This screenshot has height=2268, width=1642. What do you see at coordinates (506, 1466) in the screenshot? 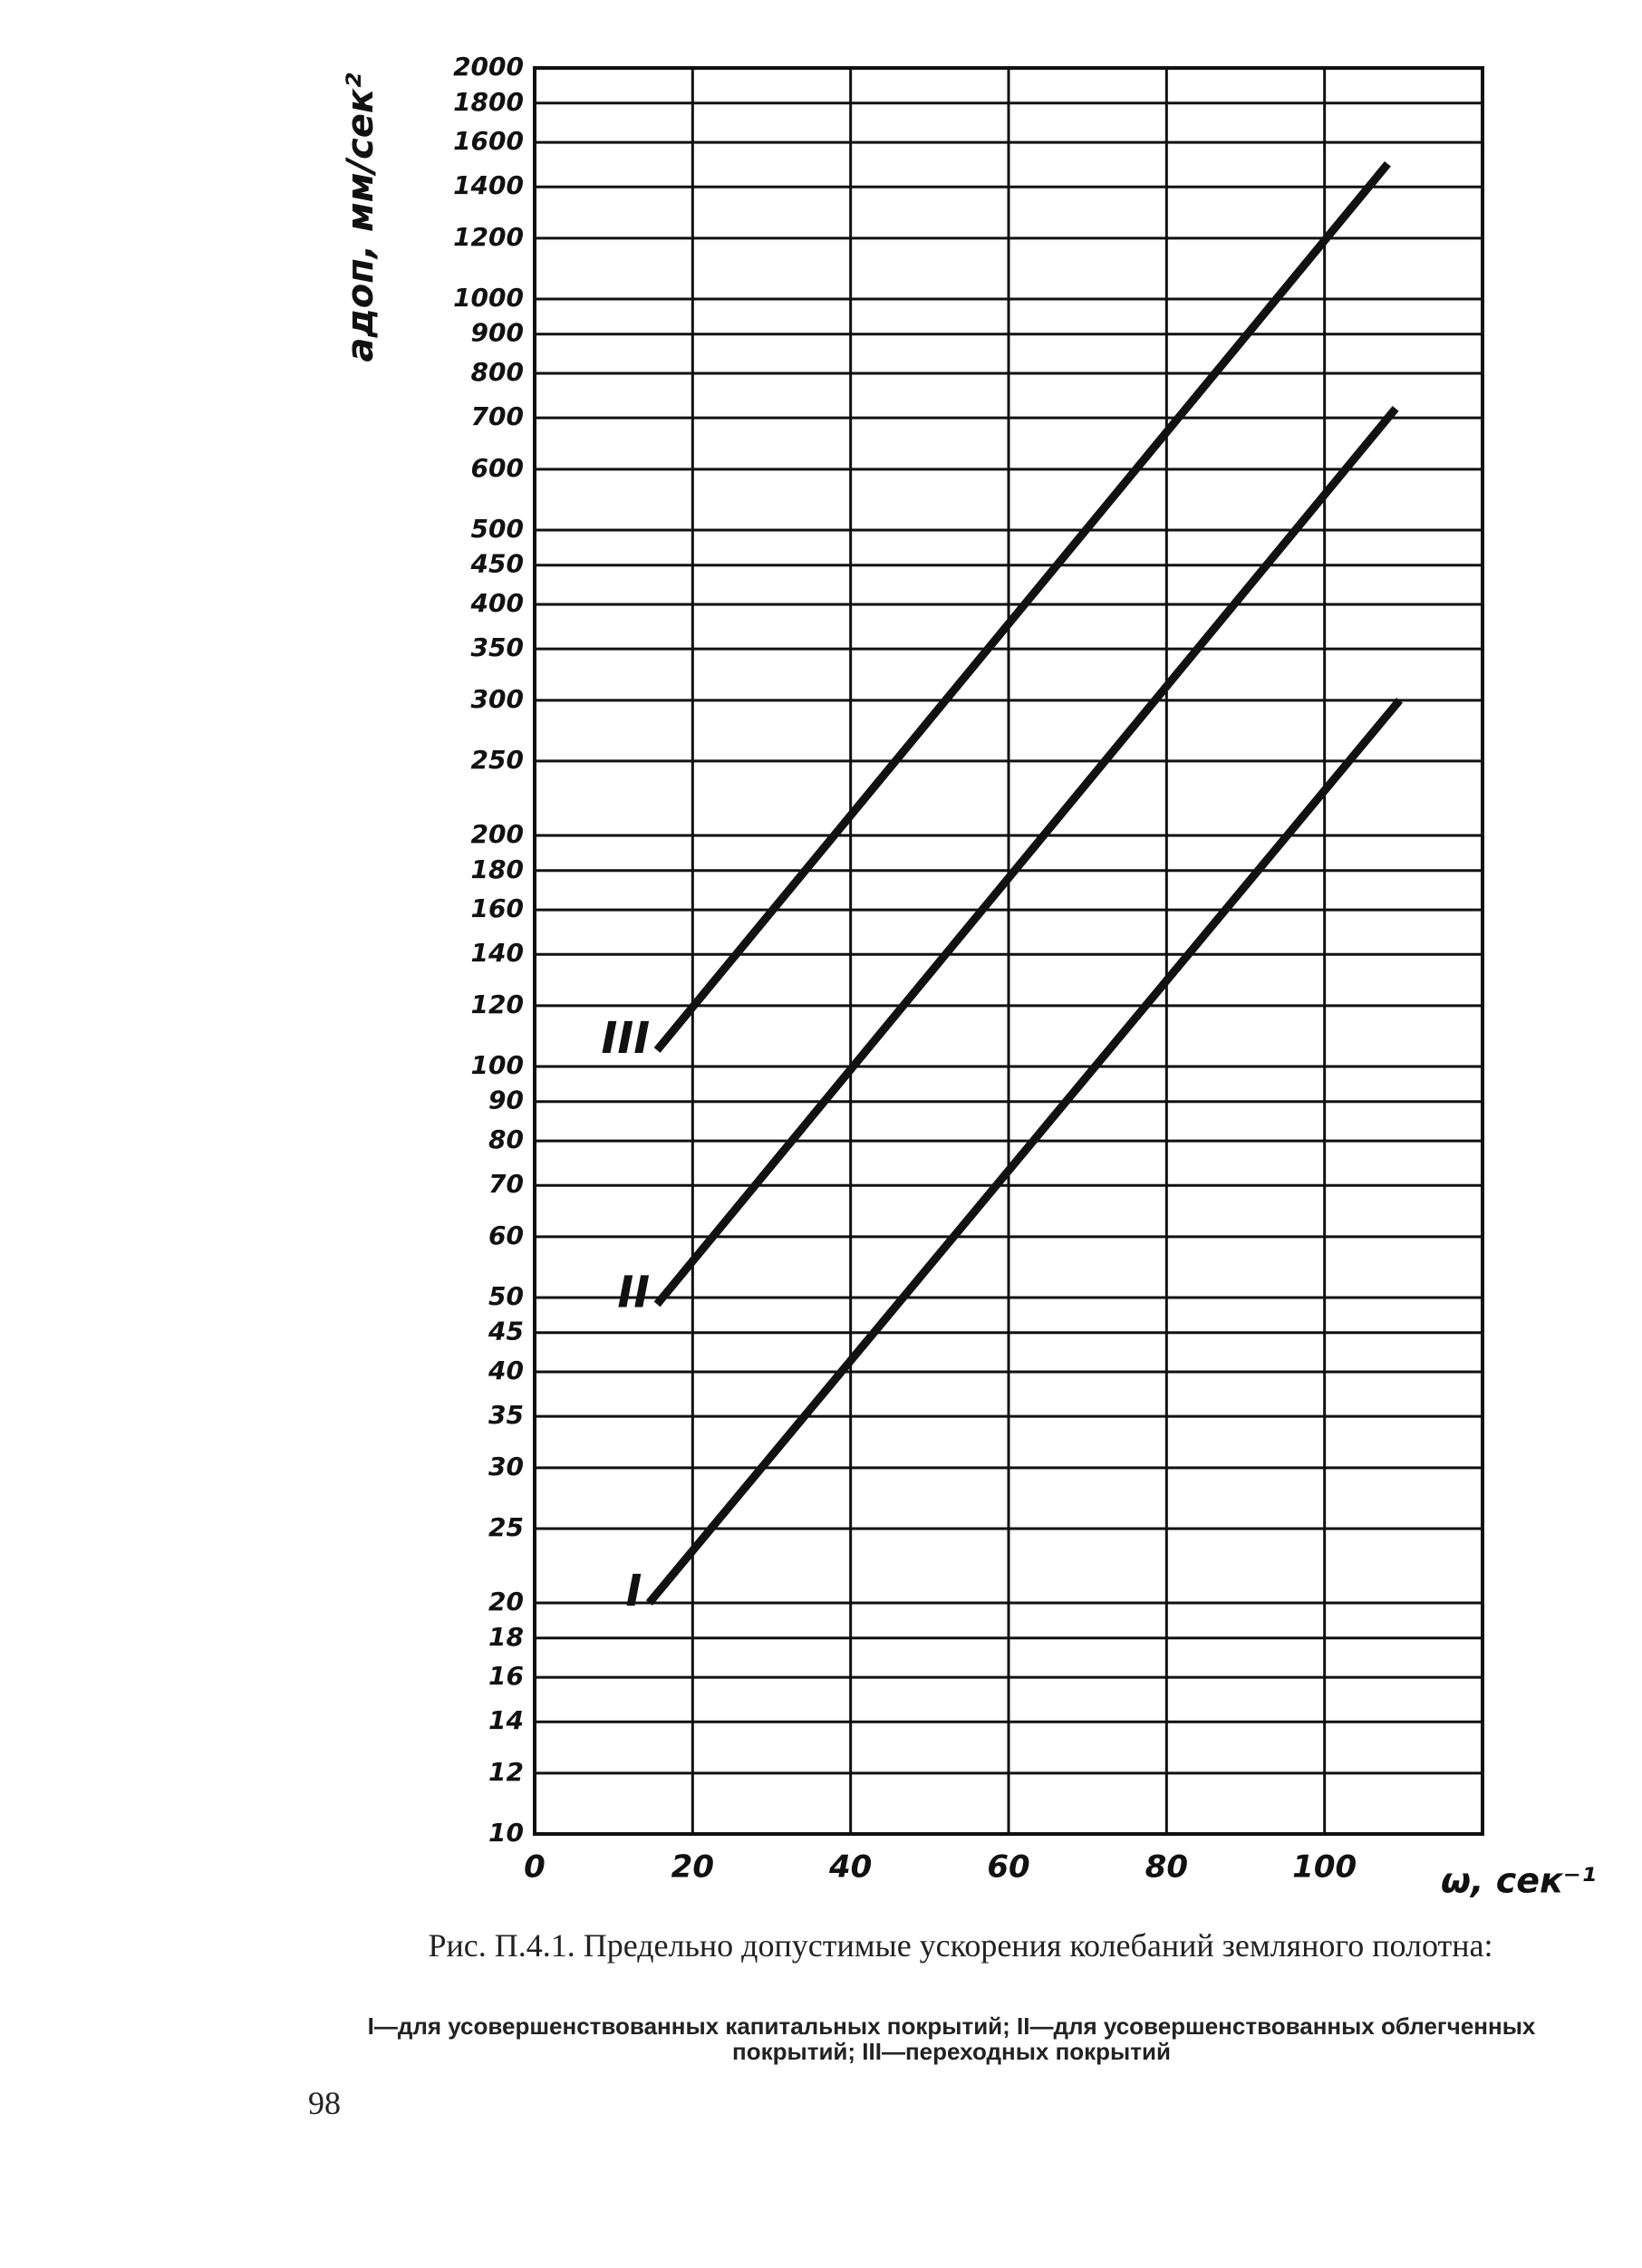
I see `y-tick-label: 30` at bounding box center [506, 1466].